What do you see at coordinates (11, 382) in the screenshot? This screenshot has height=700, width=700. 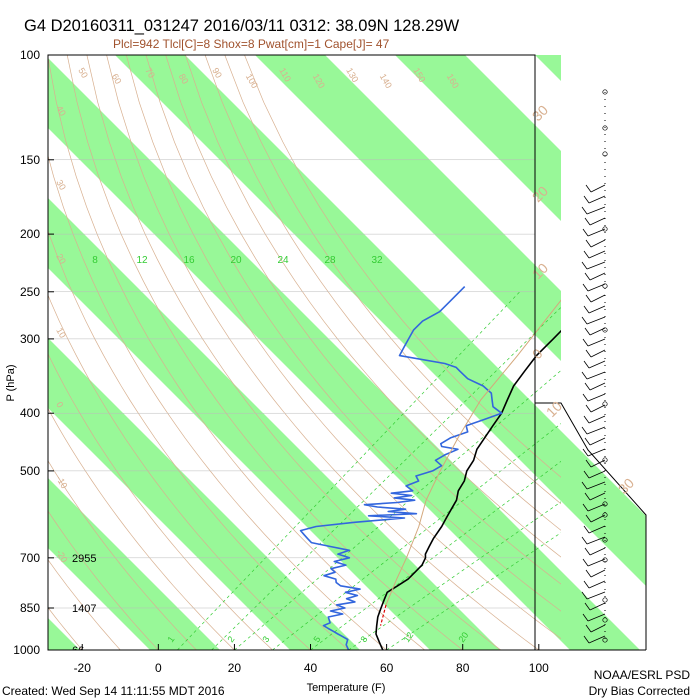 I see `y-axis-label: P (hPa)` at bounding box center [11, 382].